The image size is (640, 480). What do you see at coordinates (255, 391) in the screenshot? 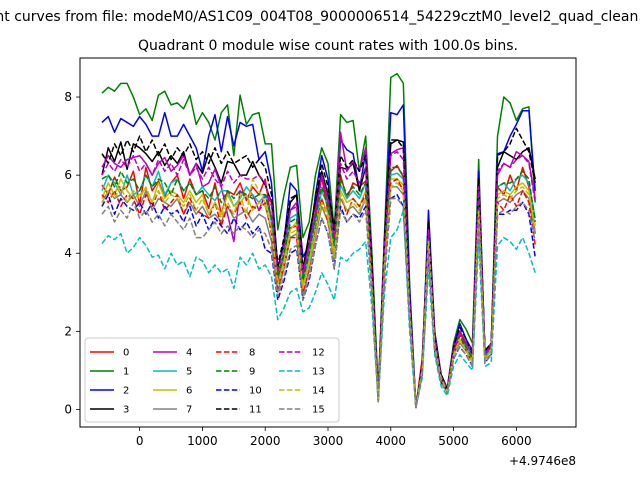
I see `legend-label-10: 10` at bounding box center [255, 391].